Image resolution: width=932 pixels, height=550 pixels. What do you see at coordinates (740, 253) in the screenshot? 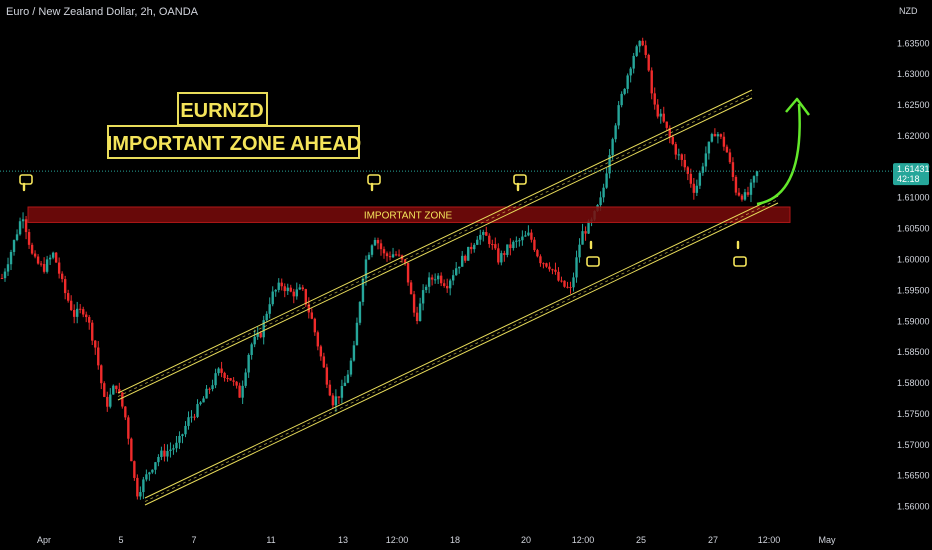
I see `hand-up-icon` at bounding box center [740, 253].